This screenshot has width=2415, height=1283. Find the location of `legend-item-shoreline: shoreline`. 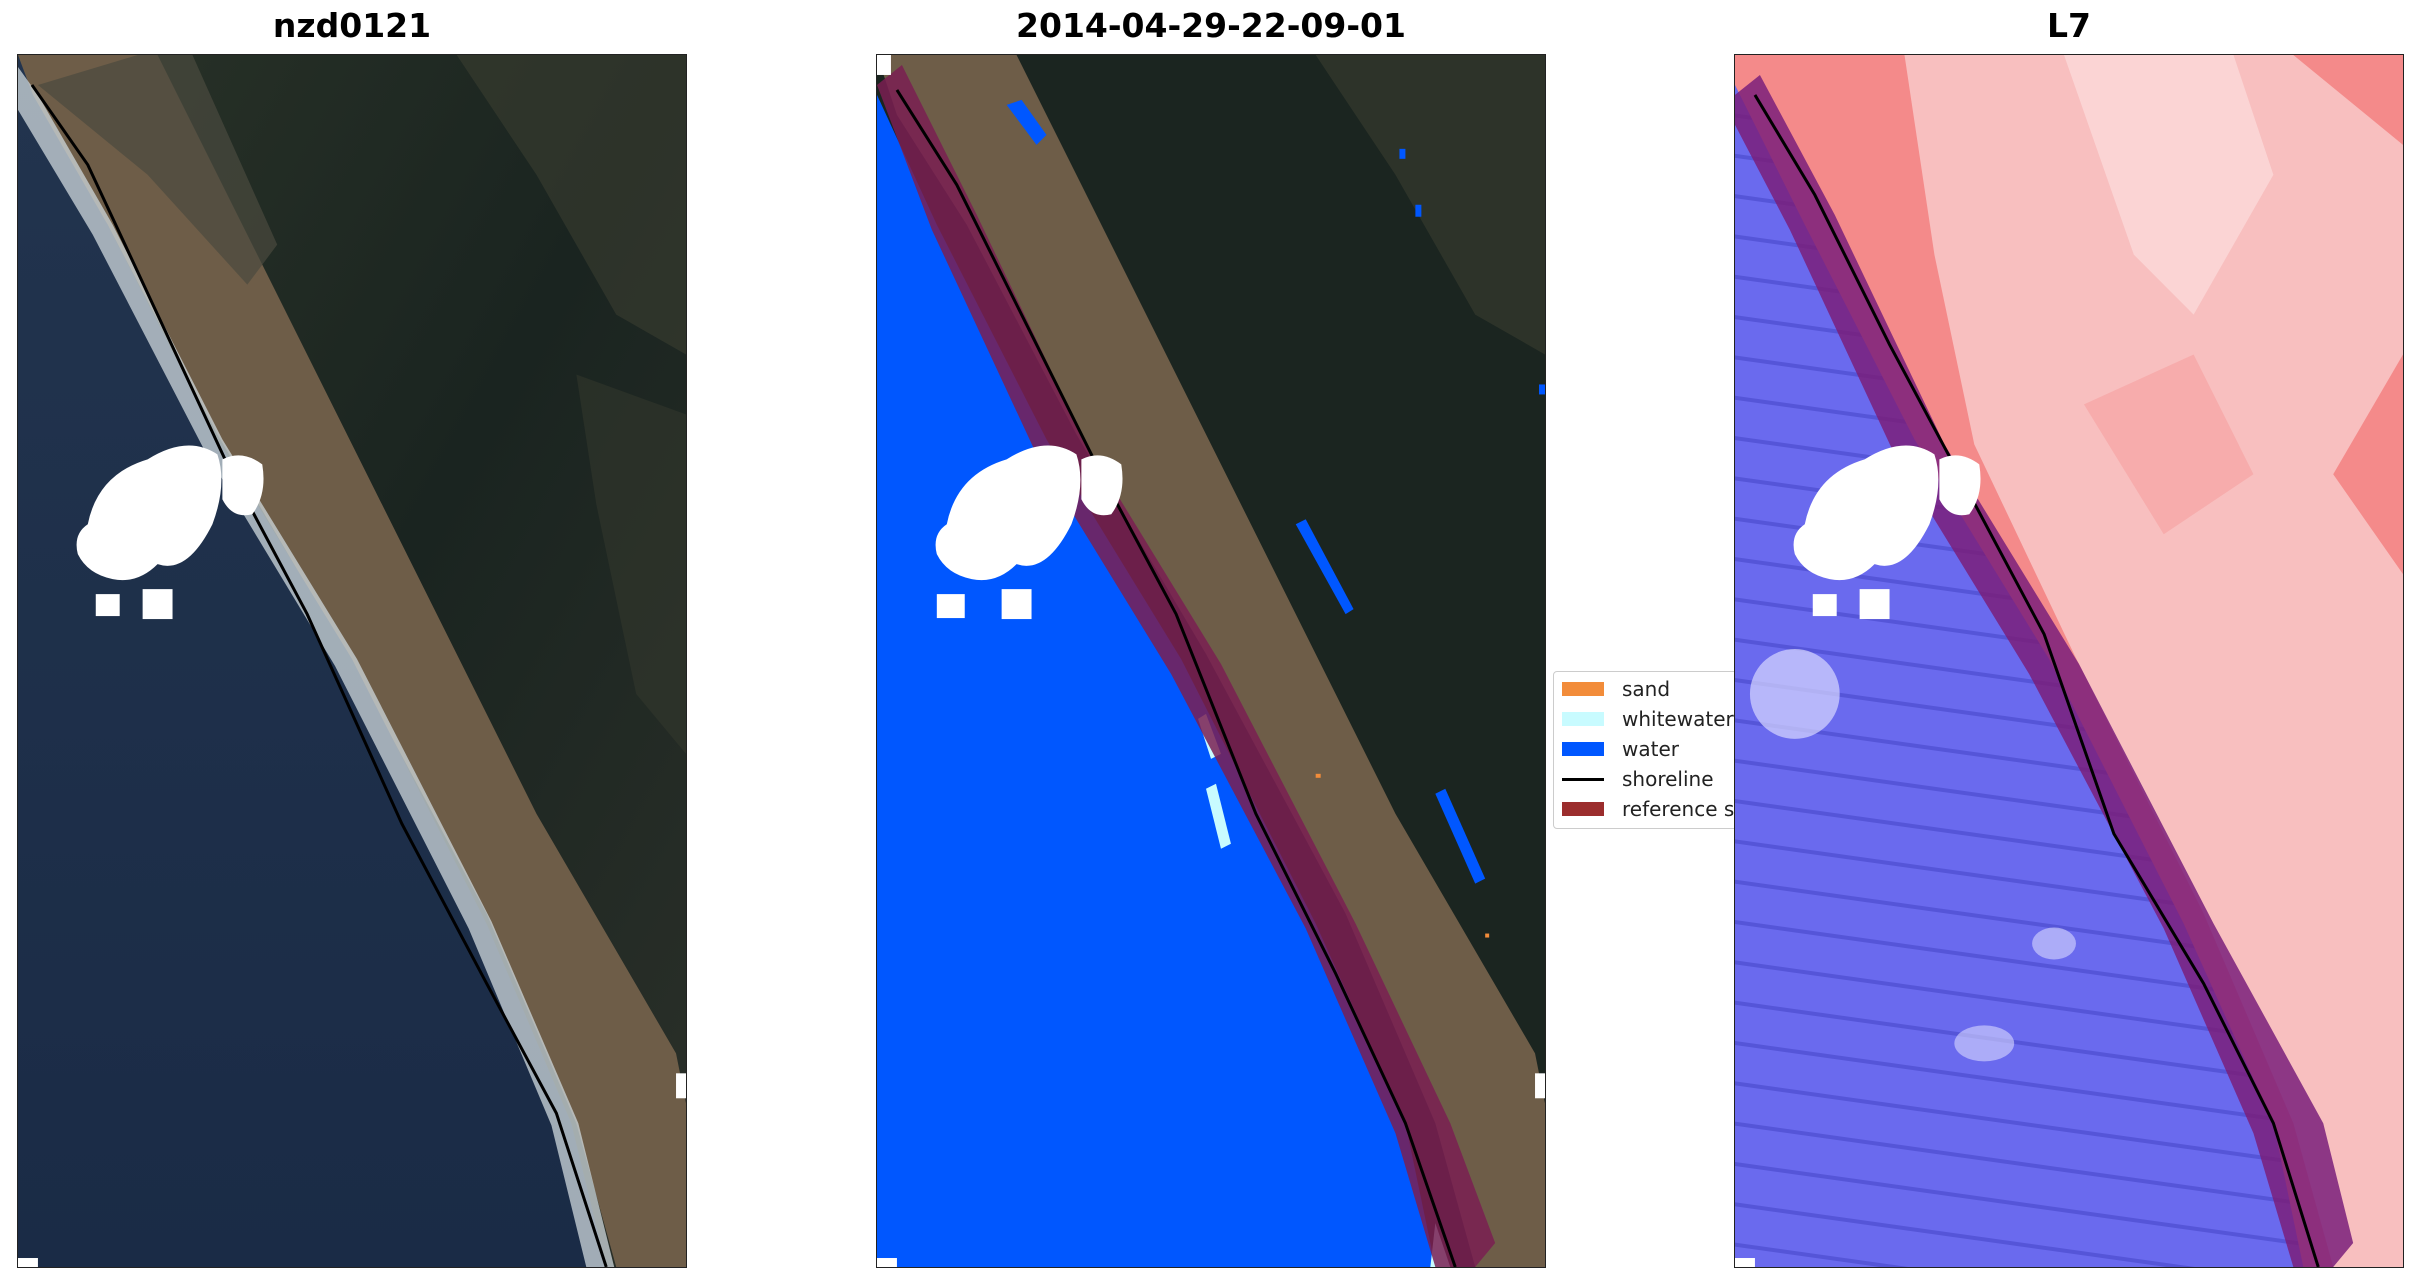

legend-item-shoreline: shoreline is located at coordinates (1638, 779).